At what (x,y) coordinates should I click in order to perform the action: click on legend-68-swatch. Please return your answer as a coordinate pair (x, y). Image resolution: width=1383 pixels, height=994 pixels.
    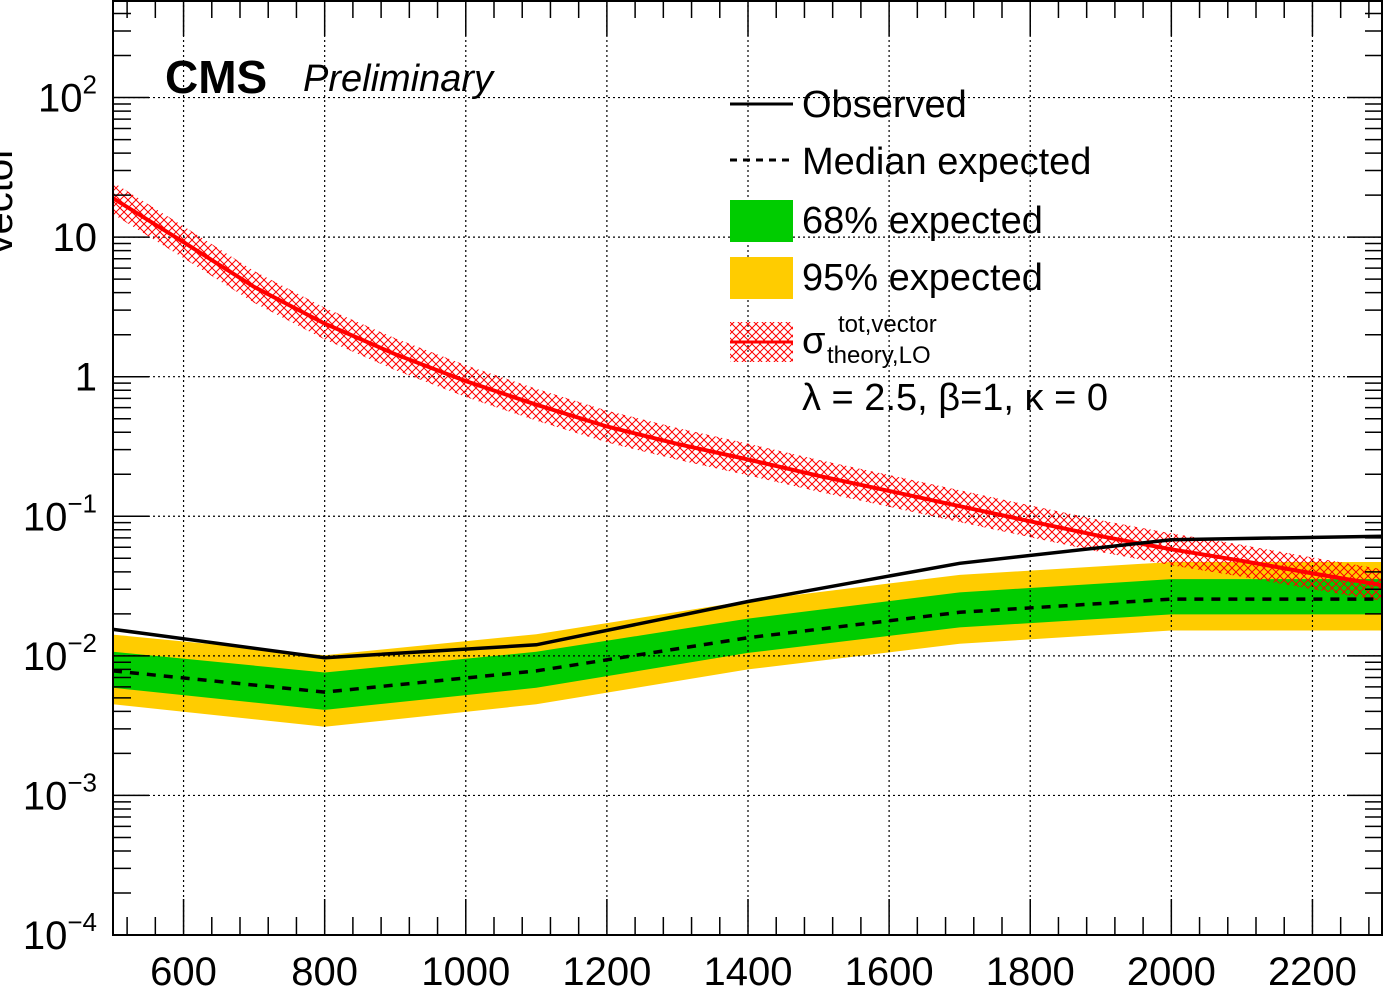
    Looking at the image, I should click on (761, 221).